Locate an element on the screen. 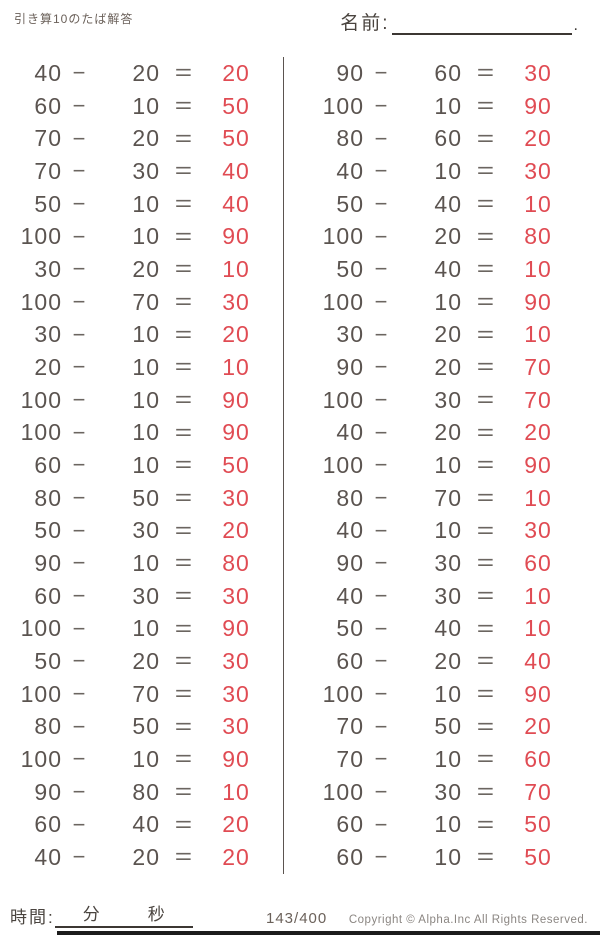 The width and height of the screenshot is (600, 935). problem-row: 80− 70 = 10 is located at coordinates (454, 498).